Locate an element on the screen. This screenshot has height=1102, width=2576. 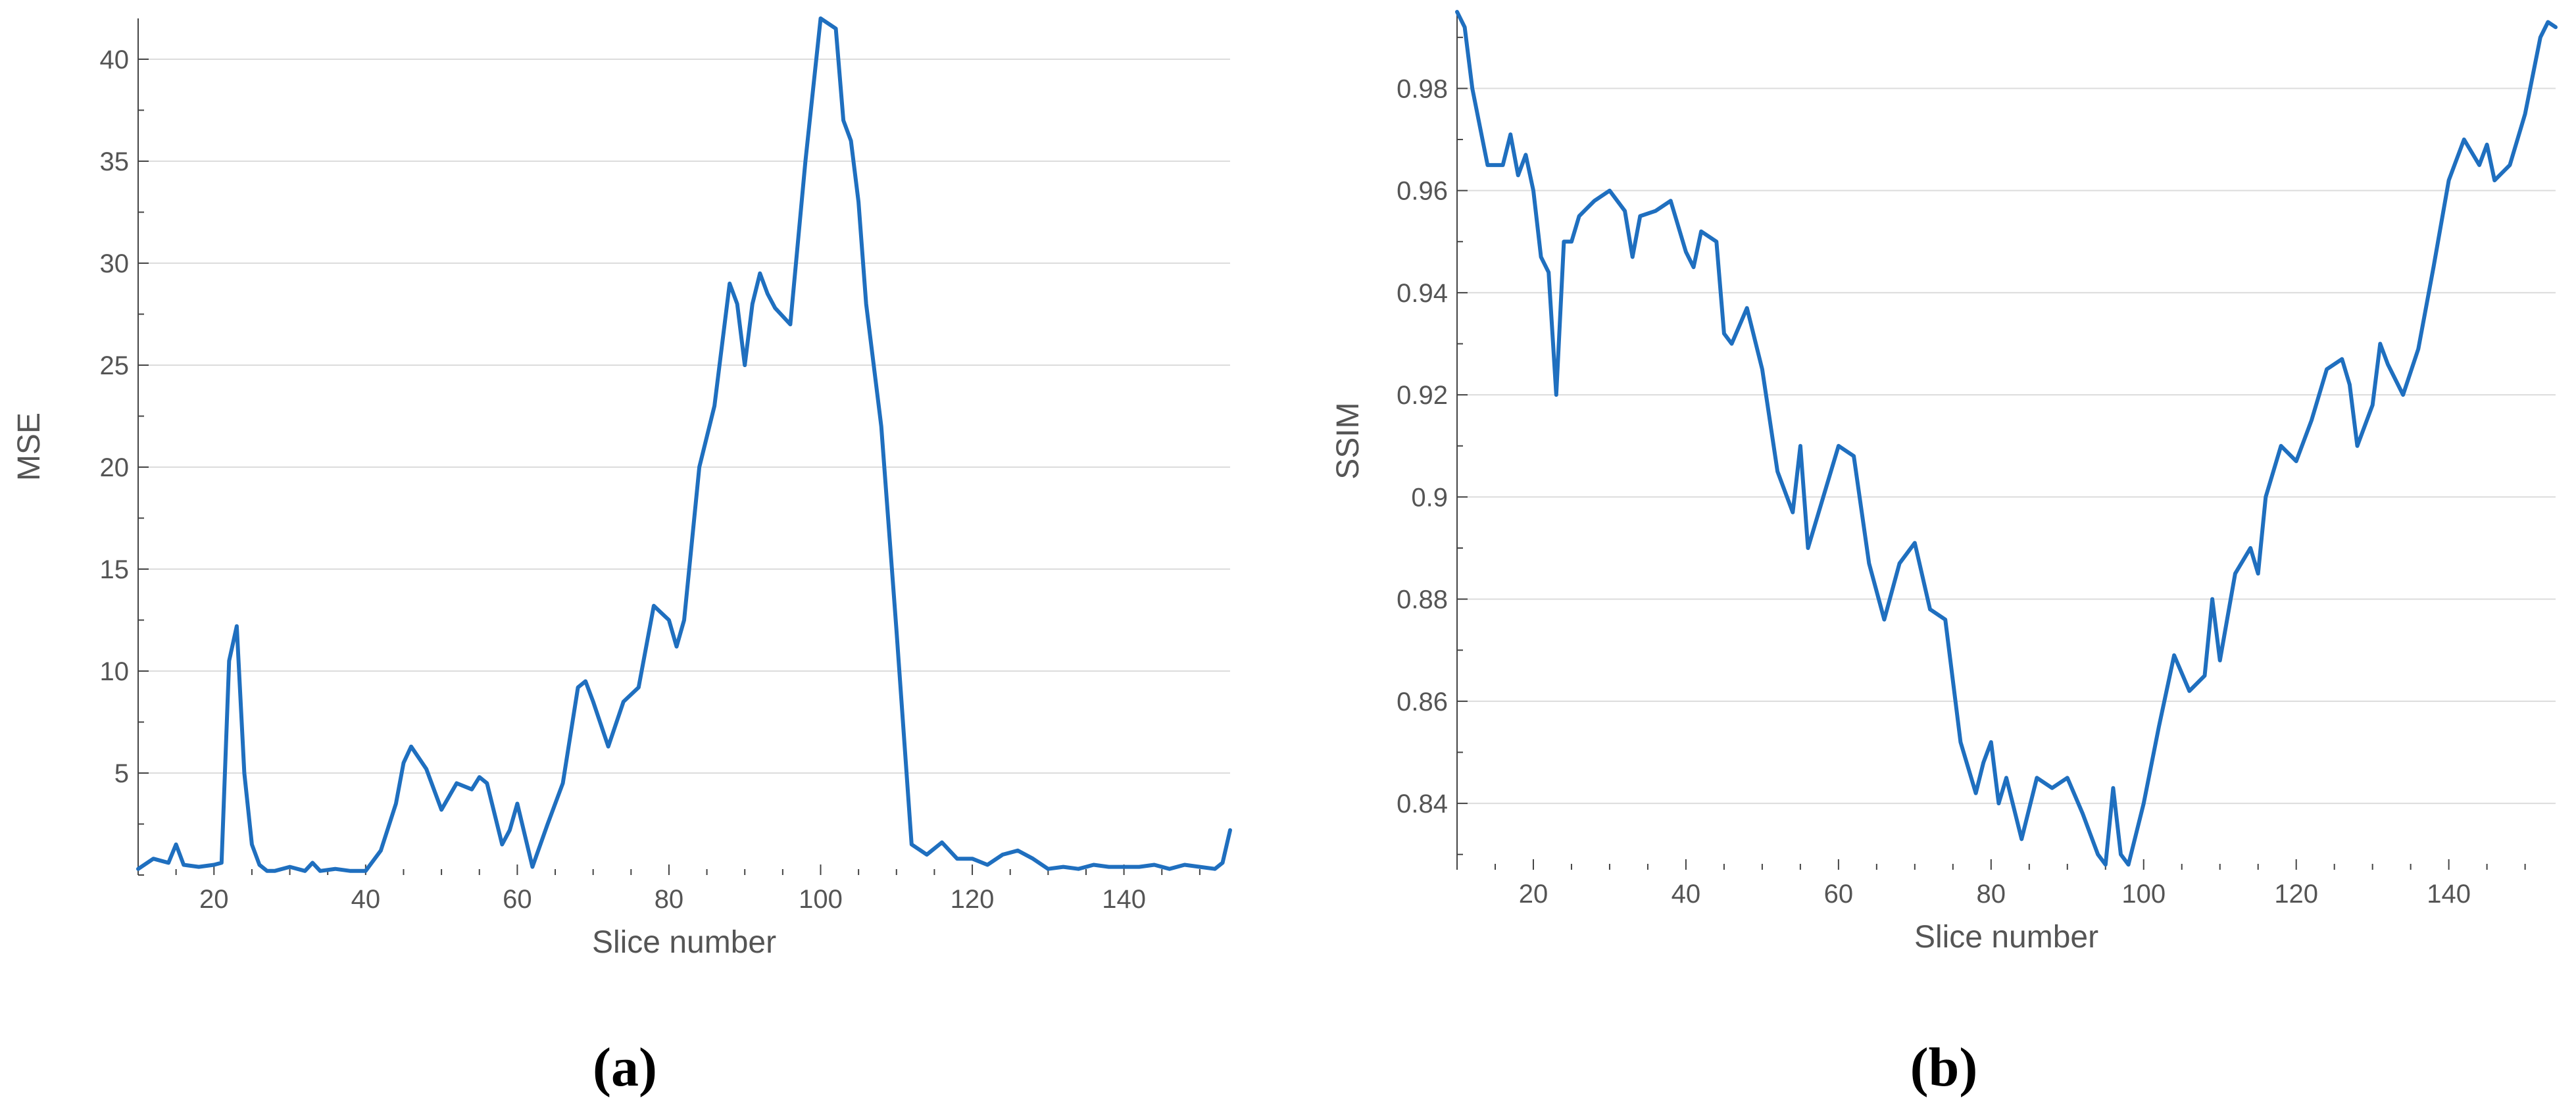
y-tick-label: 10 is located at coordinates (115, 671).